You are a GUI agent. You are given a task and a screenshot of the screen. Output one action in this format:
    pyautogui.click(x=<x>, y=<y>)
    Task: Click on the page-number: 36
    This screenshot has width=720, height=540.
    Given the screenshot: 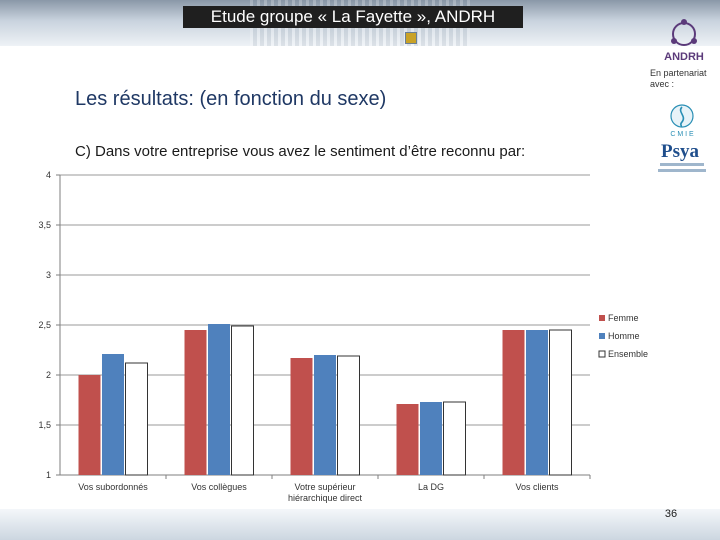 What is the action you would take?
    pyautogui.click(x=671, y=514)
    